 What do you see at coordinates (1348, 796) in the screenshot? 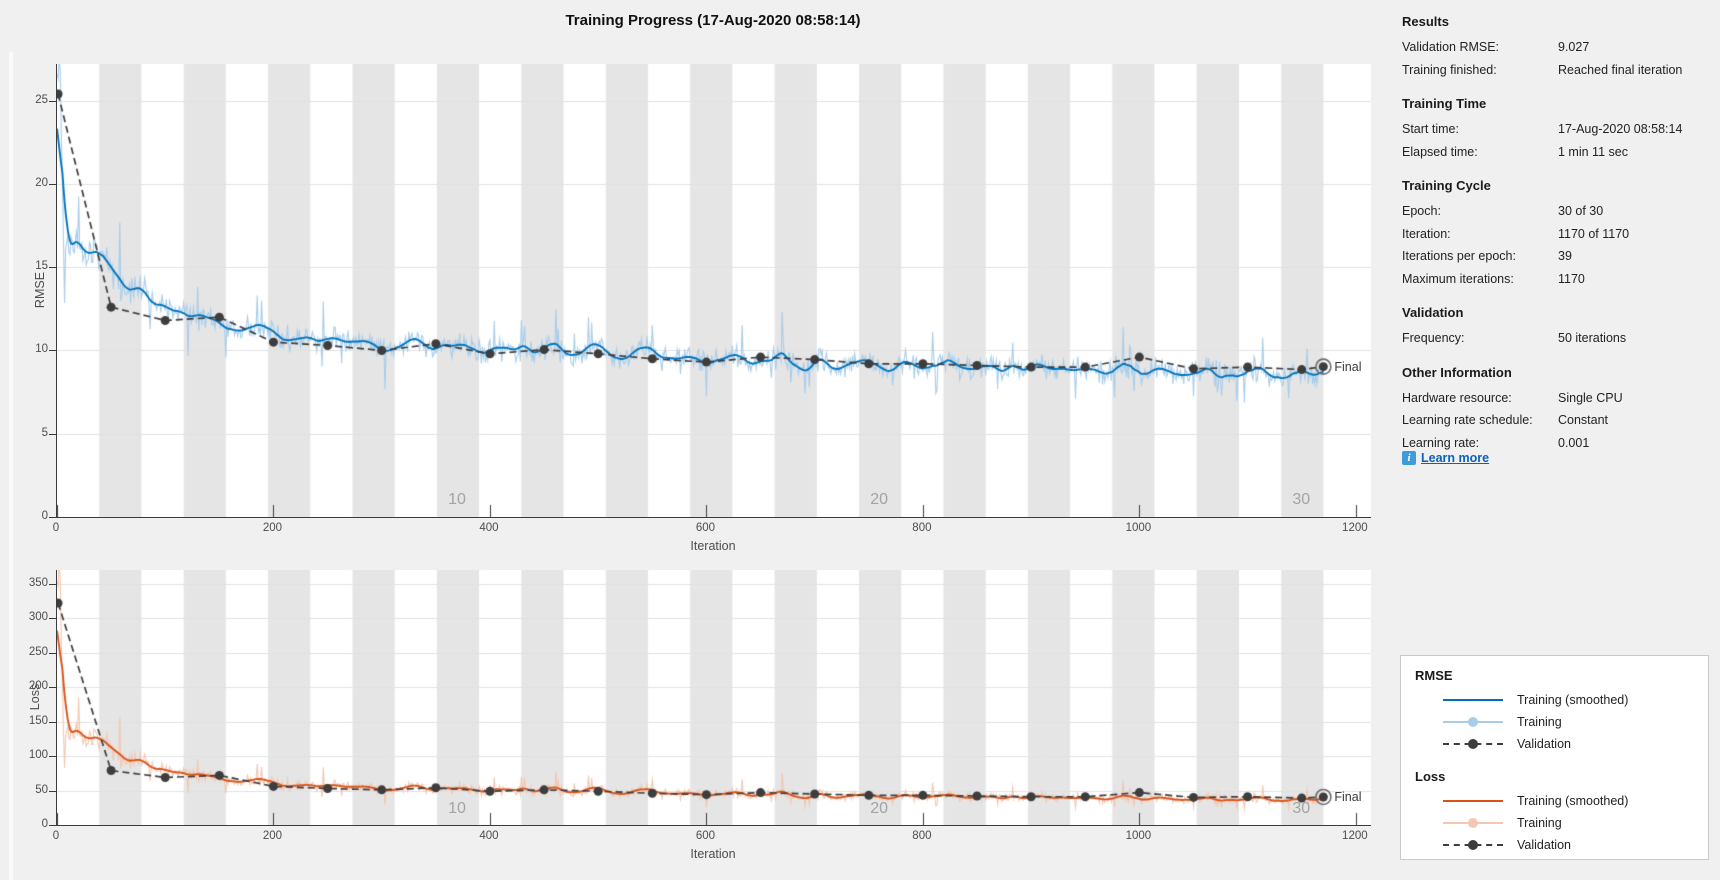
I see `final-label: Final` at bounding box center [1348, 796].